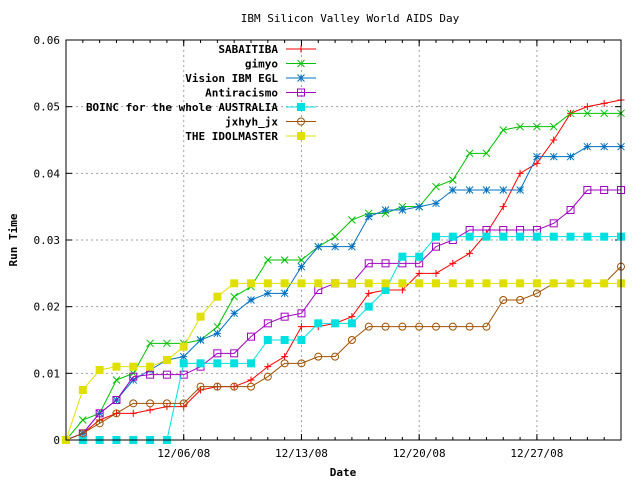 Image resolution: width=640 pixels, height=480 pixels. I want to click on x-axis-label: Date, so click(343, 472).